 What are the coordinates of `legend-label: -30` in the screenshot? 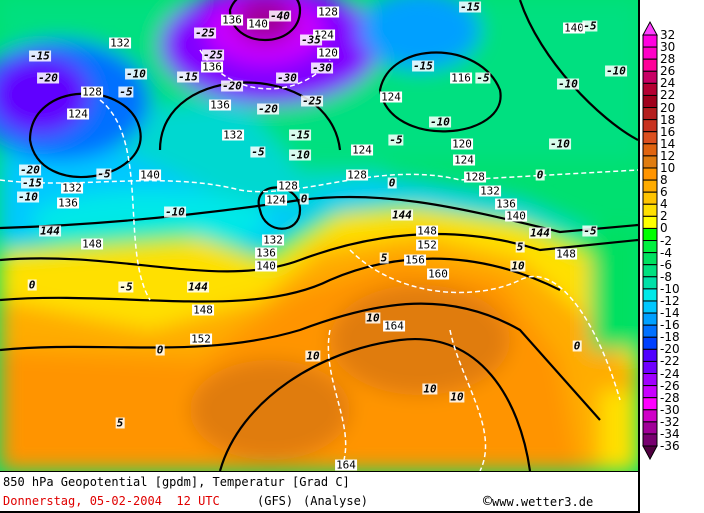 It's located at (670, 409).